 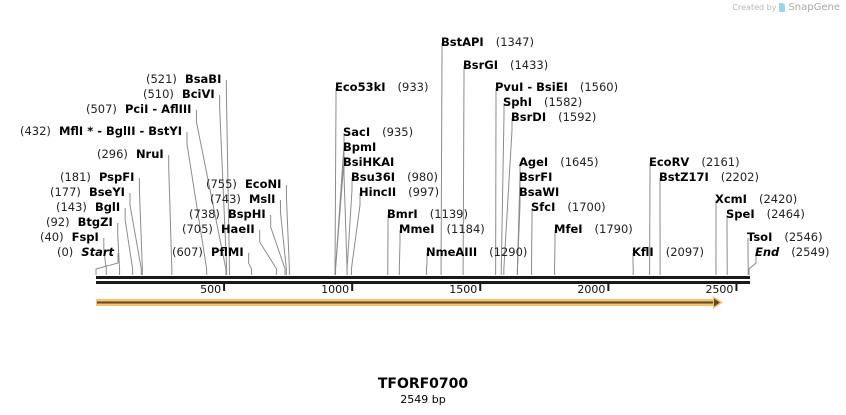 What do you see at coordinates (88, 207) in the screenshot?
I see `site-label-bgli: (143) BglI` at bounding box center [88, 207].